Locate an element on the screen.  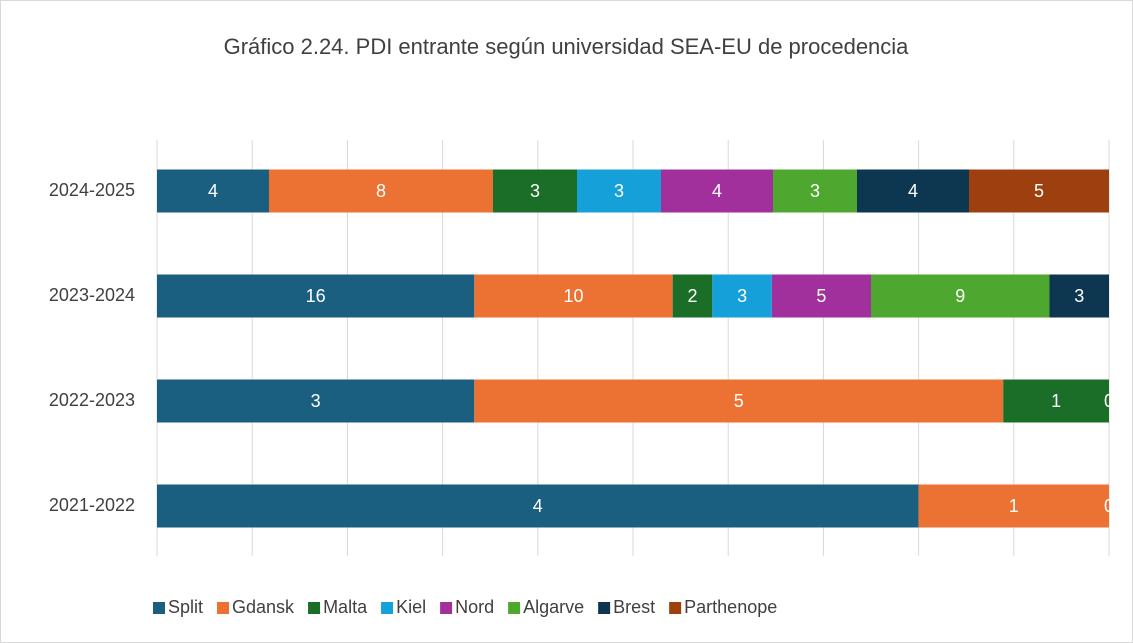
legend-label: Brest is located at coordinates (634, 607).